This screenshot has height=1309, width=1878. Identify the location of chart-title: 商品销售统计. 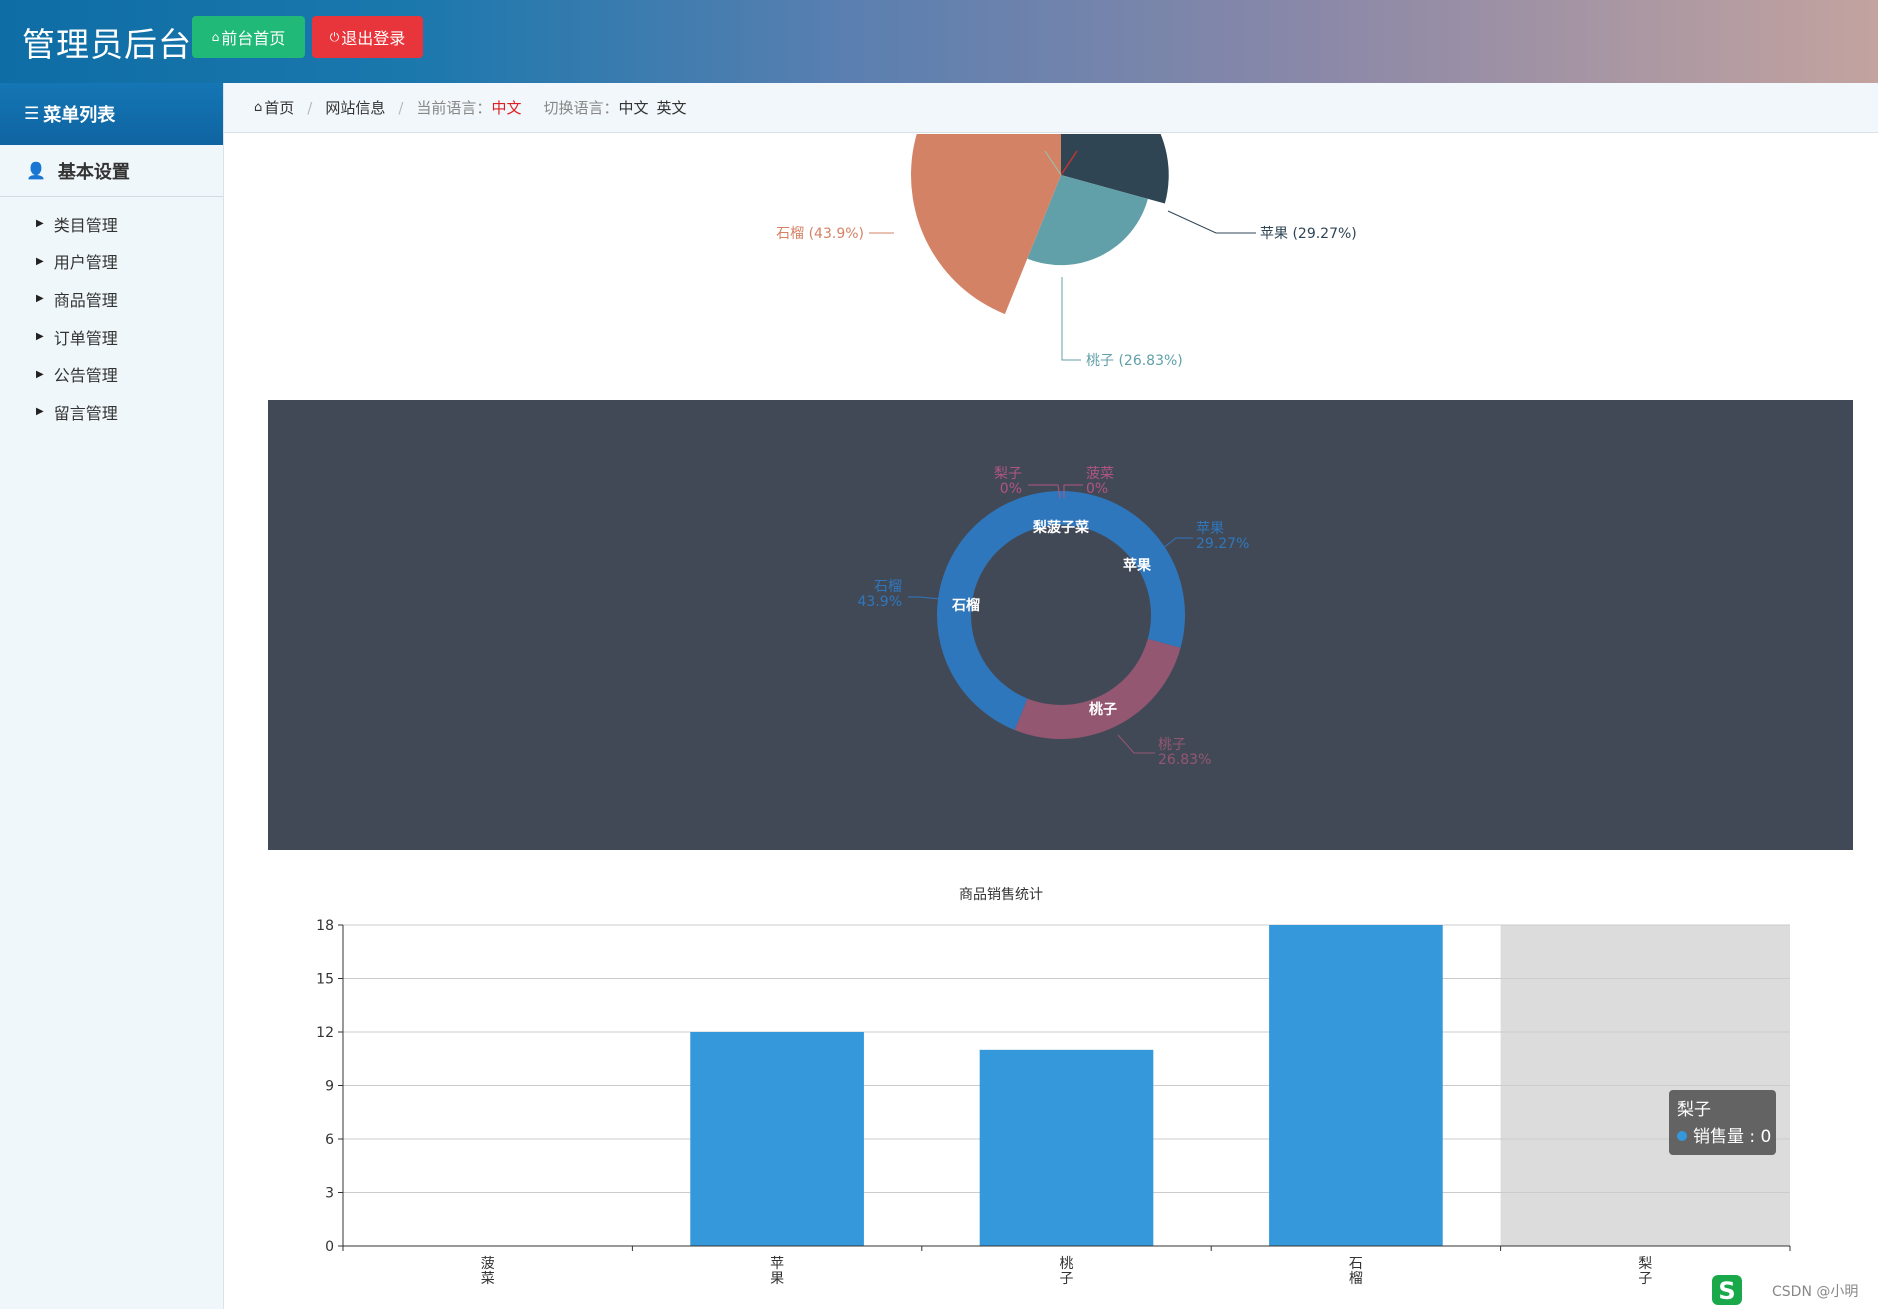
(1001, 895).